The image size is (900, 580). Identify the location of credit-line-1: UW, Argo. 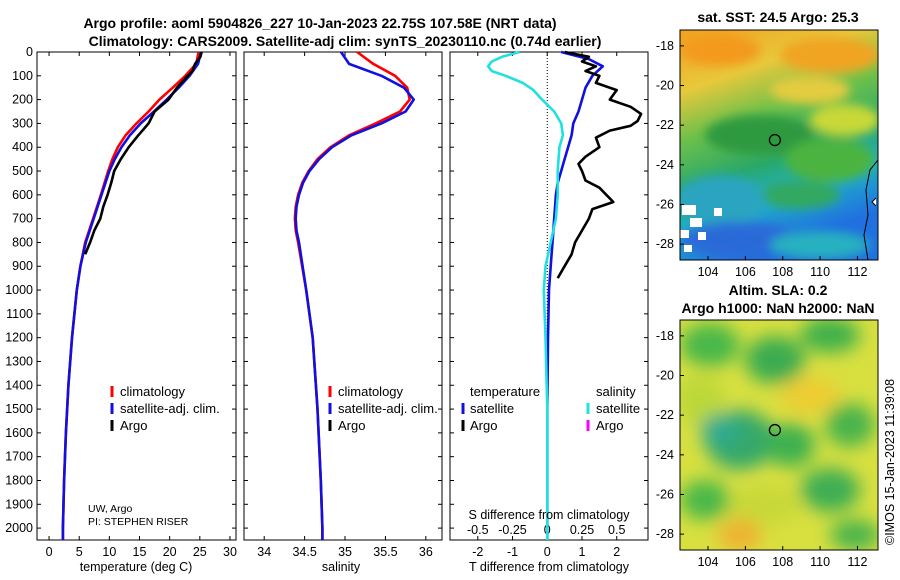
(110, 509).